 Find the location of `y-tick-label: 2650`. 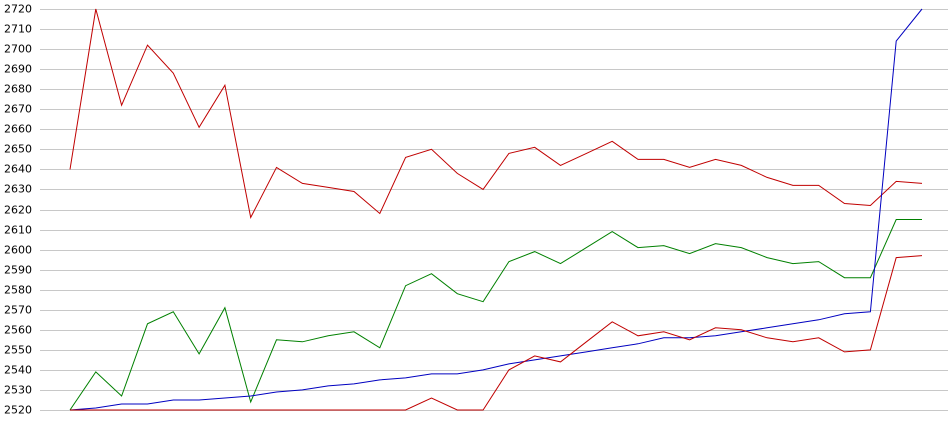

y-tick-label: 2650 is located at coordinates (18, 149).